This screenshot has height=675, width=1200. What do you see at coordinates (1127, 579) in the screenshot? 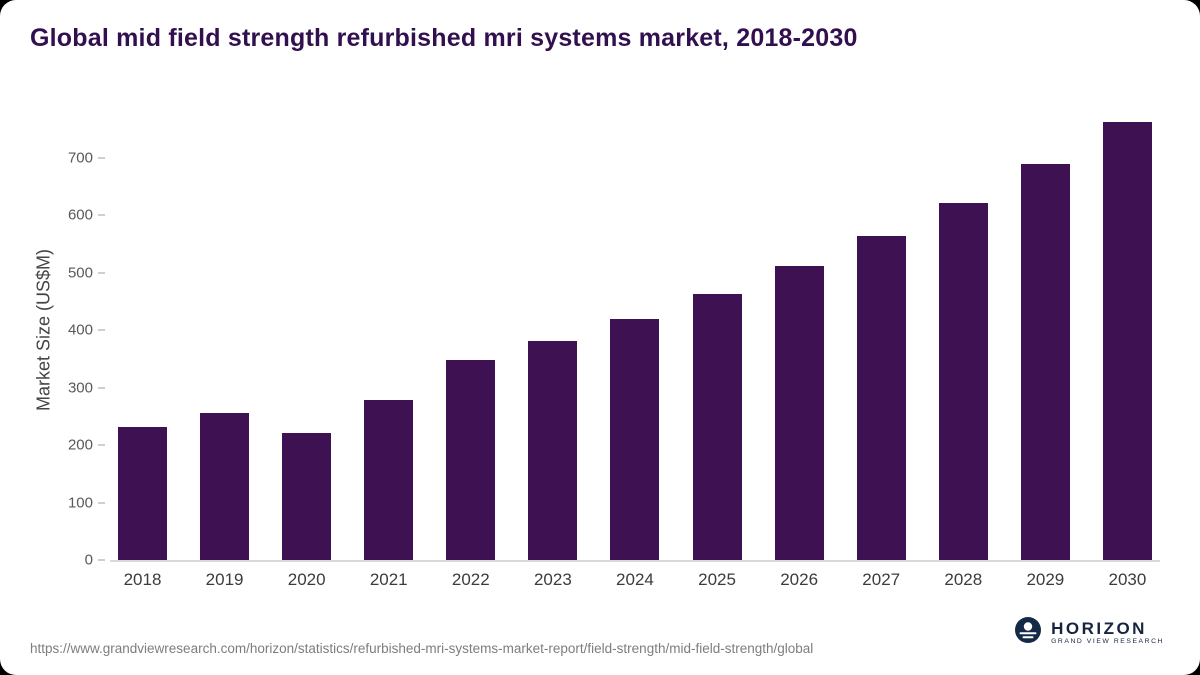
I see `x-tick-label-2030: 2030` at bounding box center [1127, 579].